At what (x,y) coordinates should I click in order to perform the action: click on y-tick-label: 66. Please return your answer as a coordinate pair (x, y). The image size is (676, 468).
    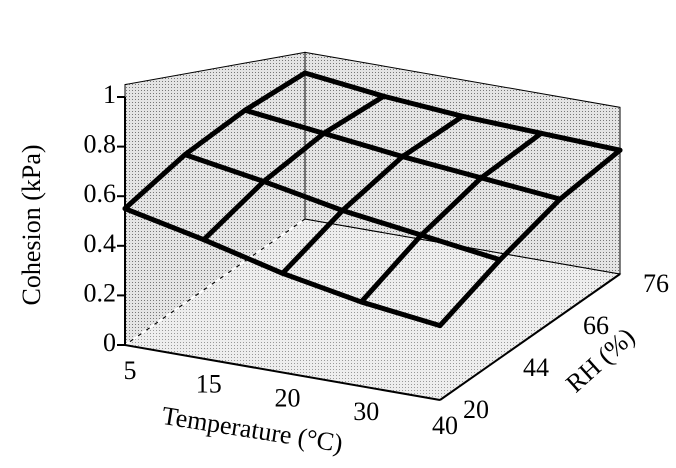
    Looking at the image, I should click on (596, 325).